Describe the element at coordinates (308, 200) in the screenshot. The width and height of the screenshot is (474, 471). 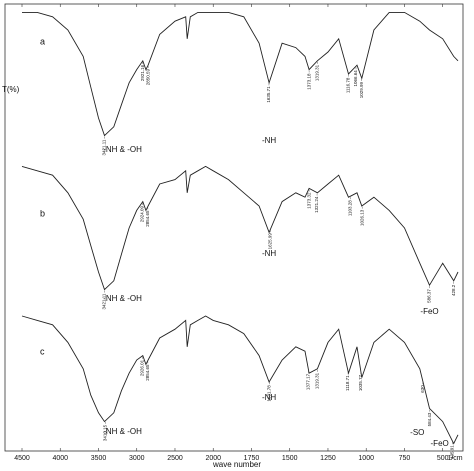
I see `peak-label: 1373.32` at that location.